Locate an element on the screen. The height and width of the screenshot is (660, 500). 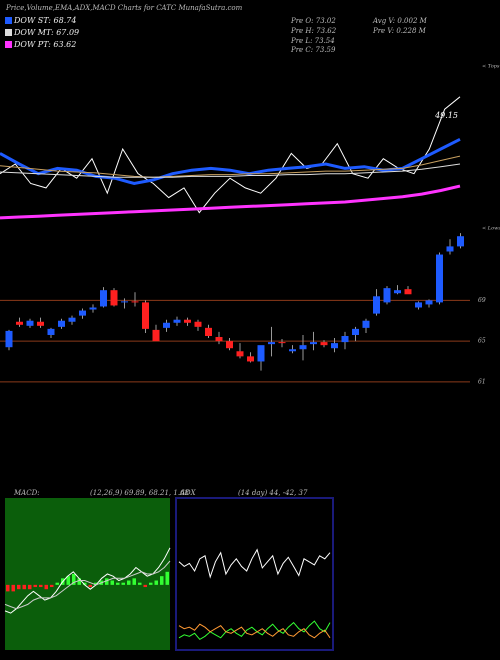
panel-label: ADX is located at coordinates (188, 493).